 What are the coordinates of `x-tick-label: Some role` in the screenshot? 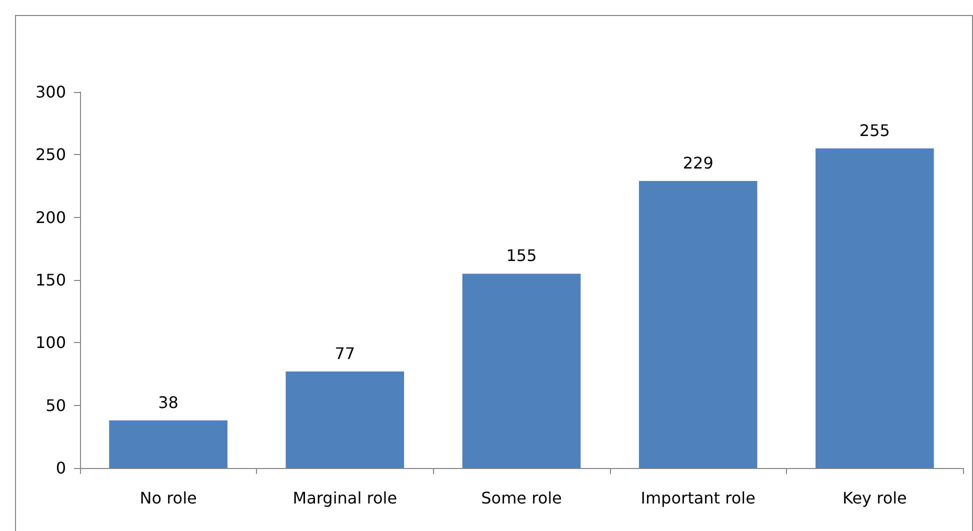 It's located at (521, 498).